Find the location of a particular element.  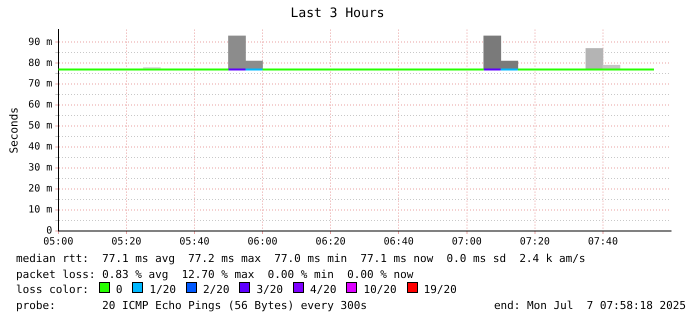

legend-label: 10/20 is located at coordinates (380, 290).